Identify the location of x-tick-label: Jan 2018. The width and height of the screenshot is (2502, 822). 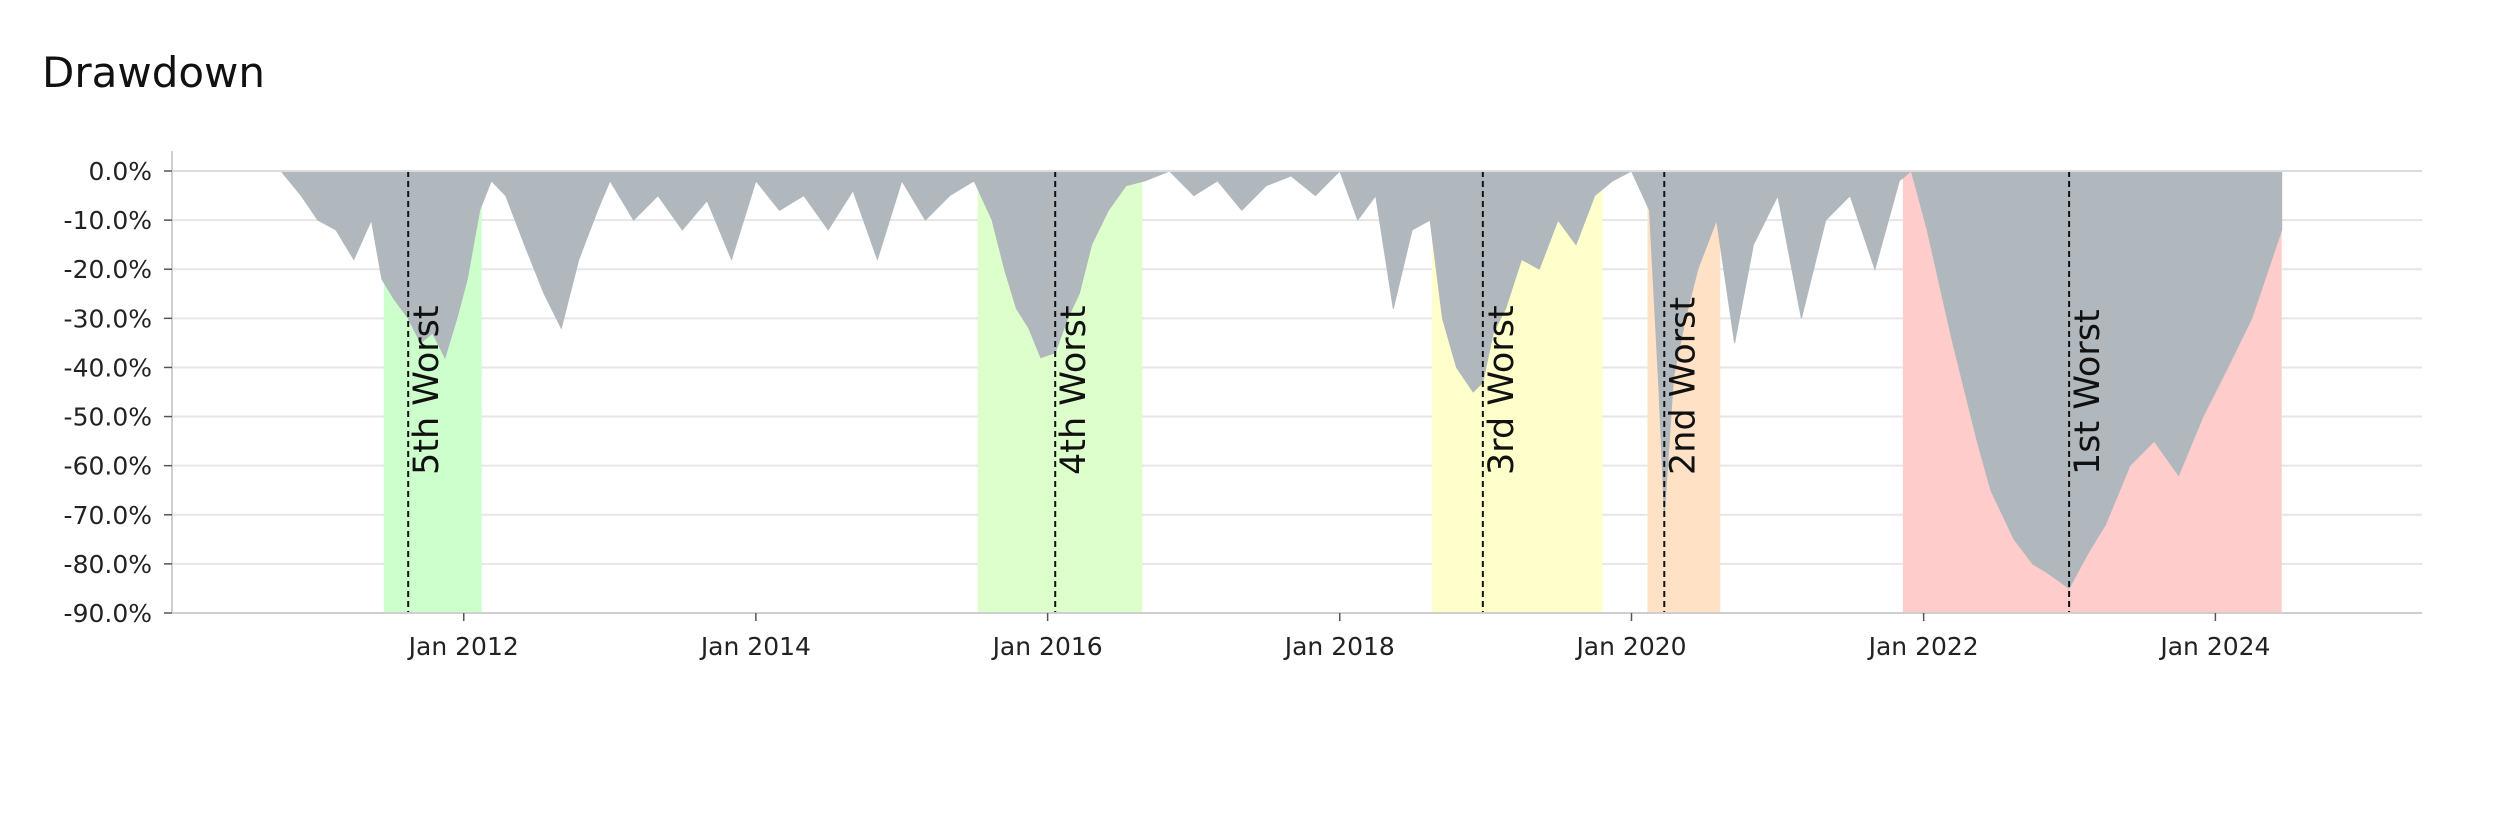
(1339, 646).